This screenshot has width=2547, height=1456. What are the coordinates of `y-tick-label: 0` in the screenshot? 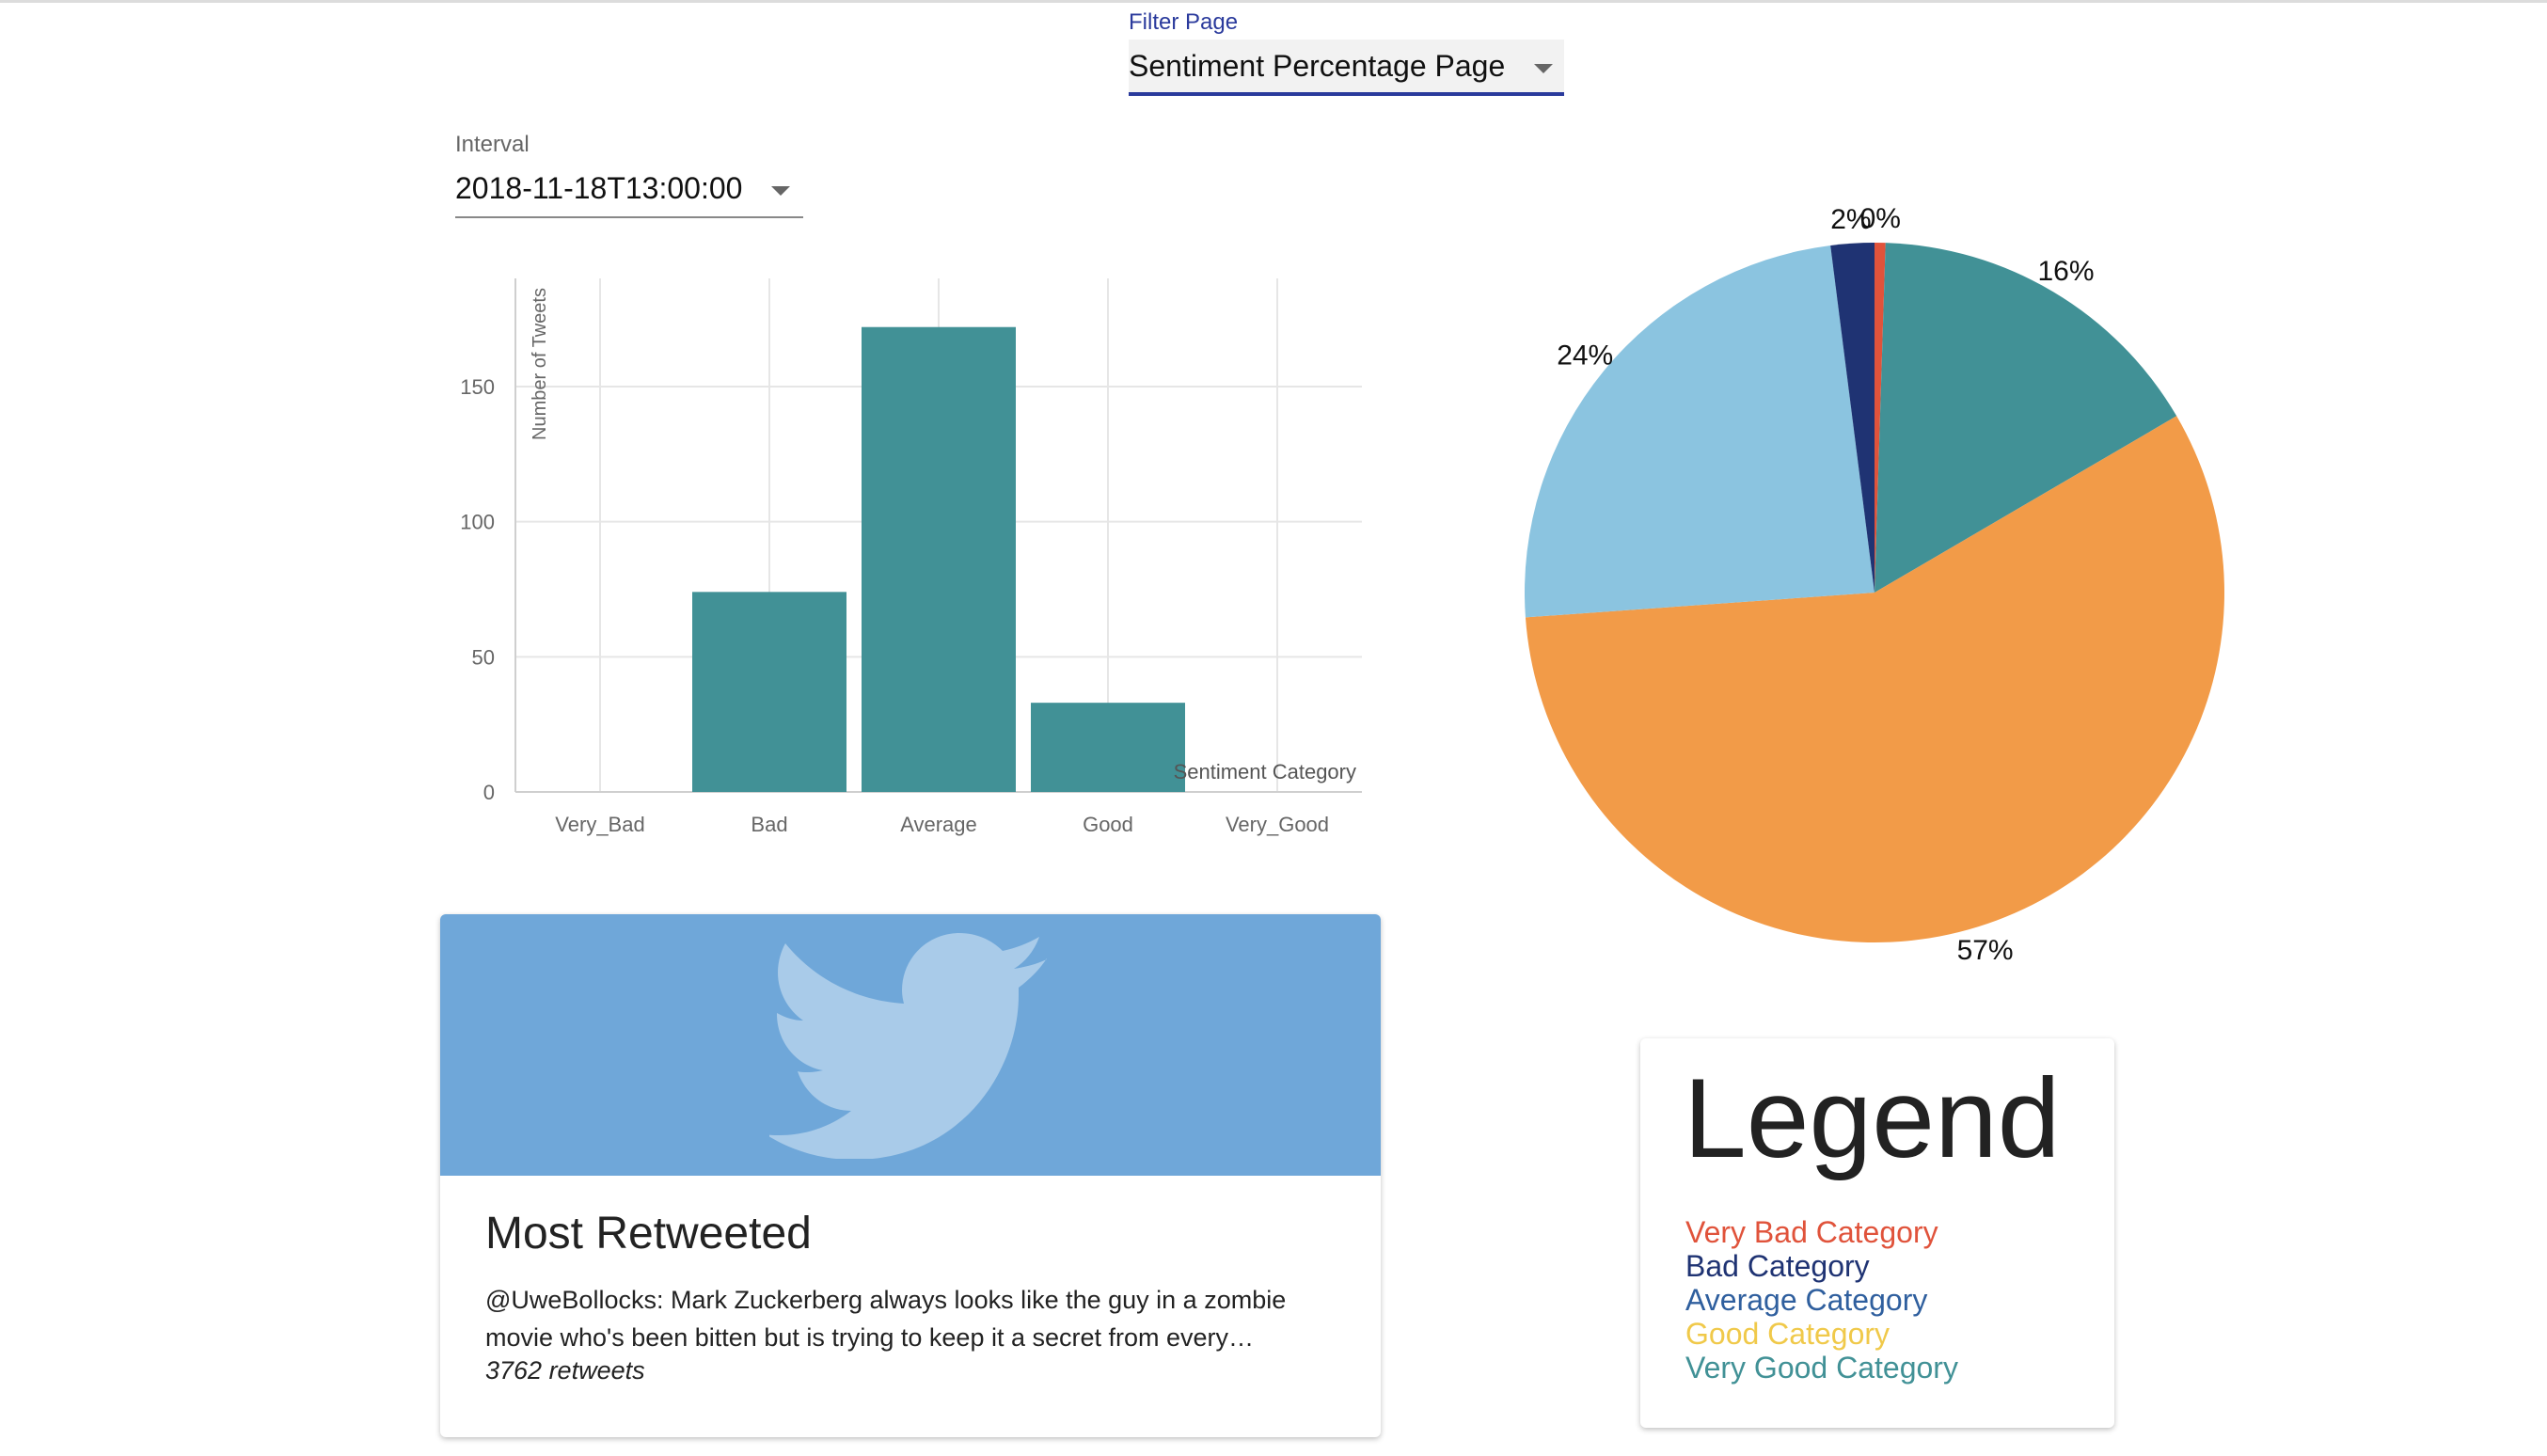 It's located at (489, 792).